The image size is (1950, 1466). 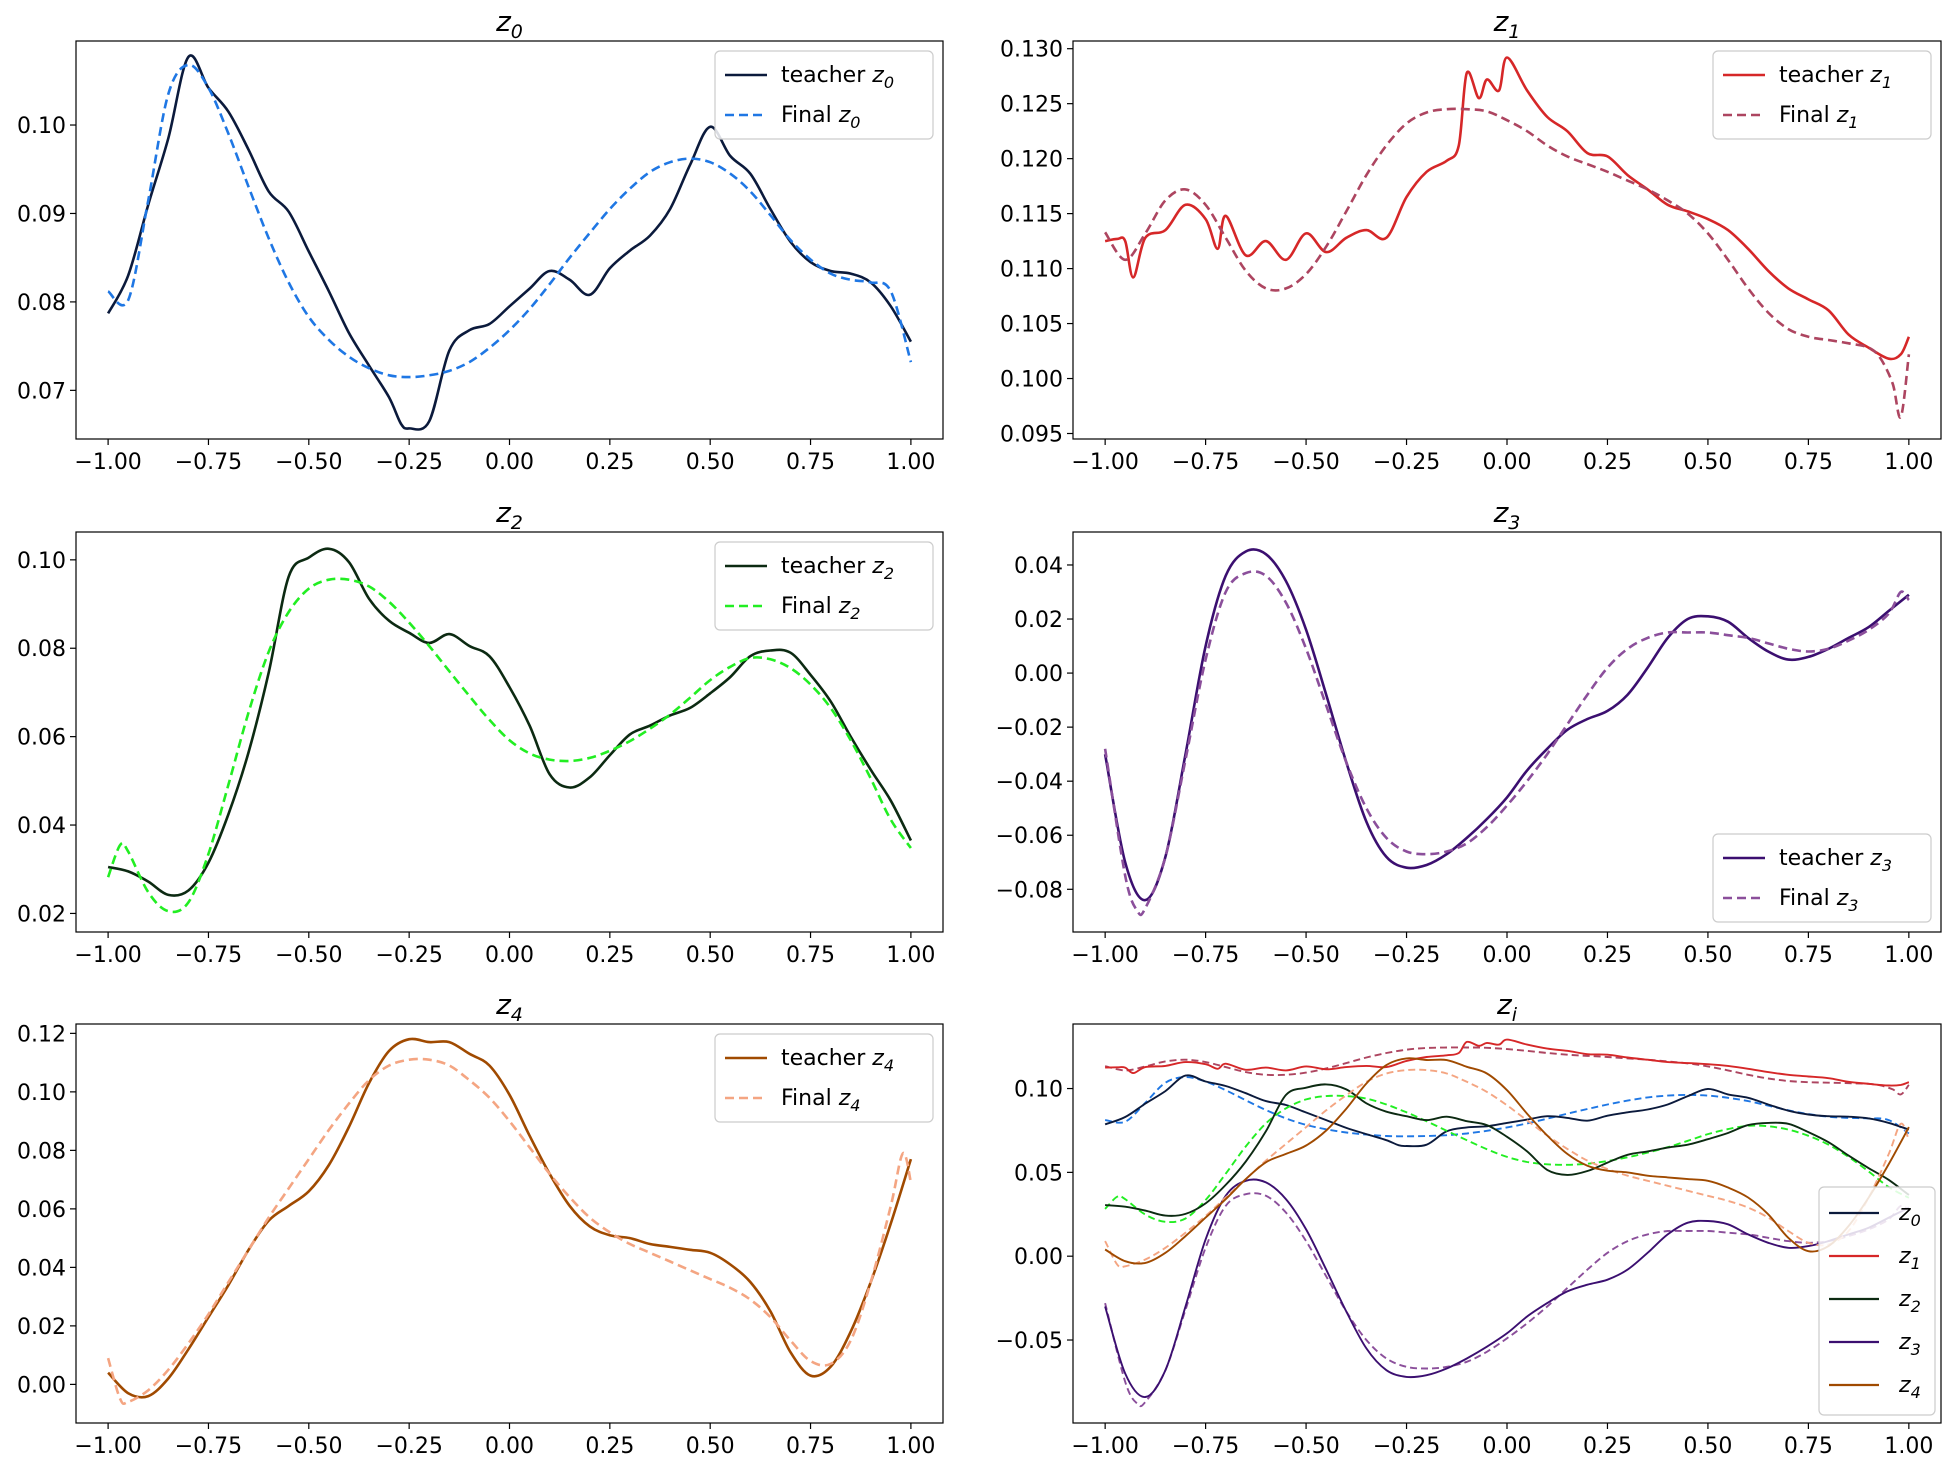 I want to click on y-tick-label: 0.00, so click(x=1038, y=1257).